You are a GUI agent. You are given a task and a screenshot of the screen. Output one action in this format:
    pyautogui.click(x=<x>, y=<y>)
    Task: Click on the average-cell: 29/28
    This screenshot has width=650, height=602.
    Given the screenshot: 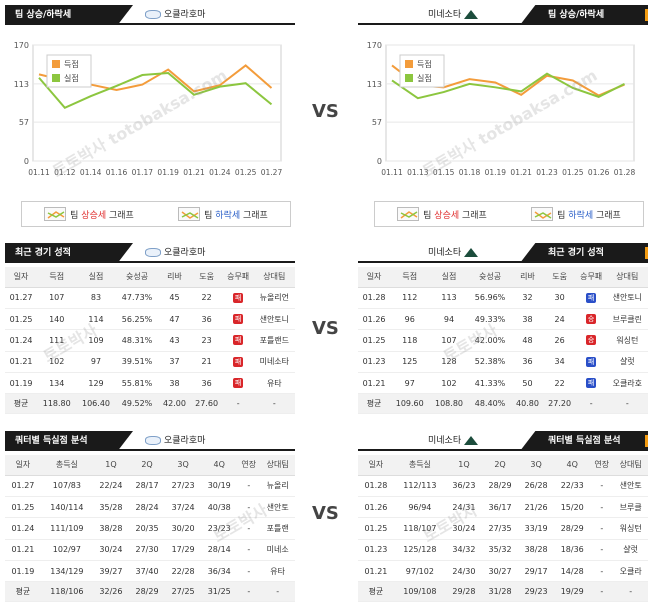 What is the action you would take?
    pyautogui.click(x=463, y=591)
    